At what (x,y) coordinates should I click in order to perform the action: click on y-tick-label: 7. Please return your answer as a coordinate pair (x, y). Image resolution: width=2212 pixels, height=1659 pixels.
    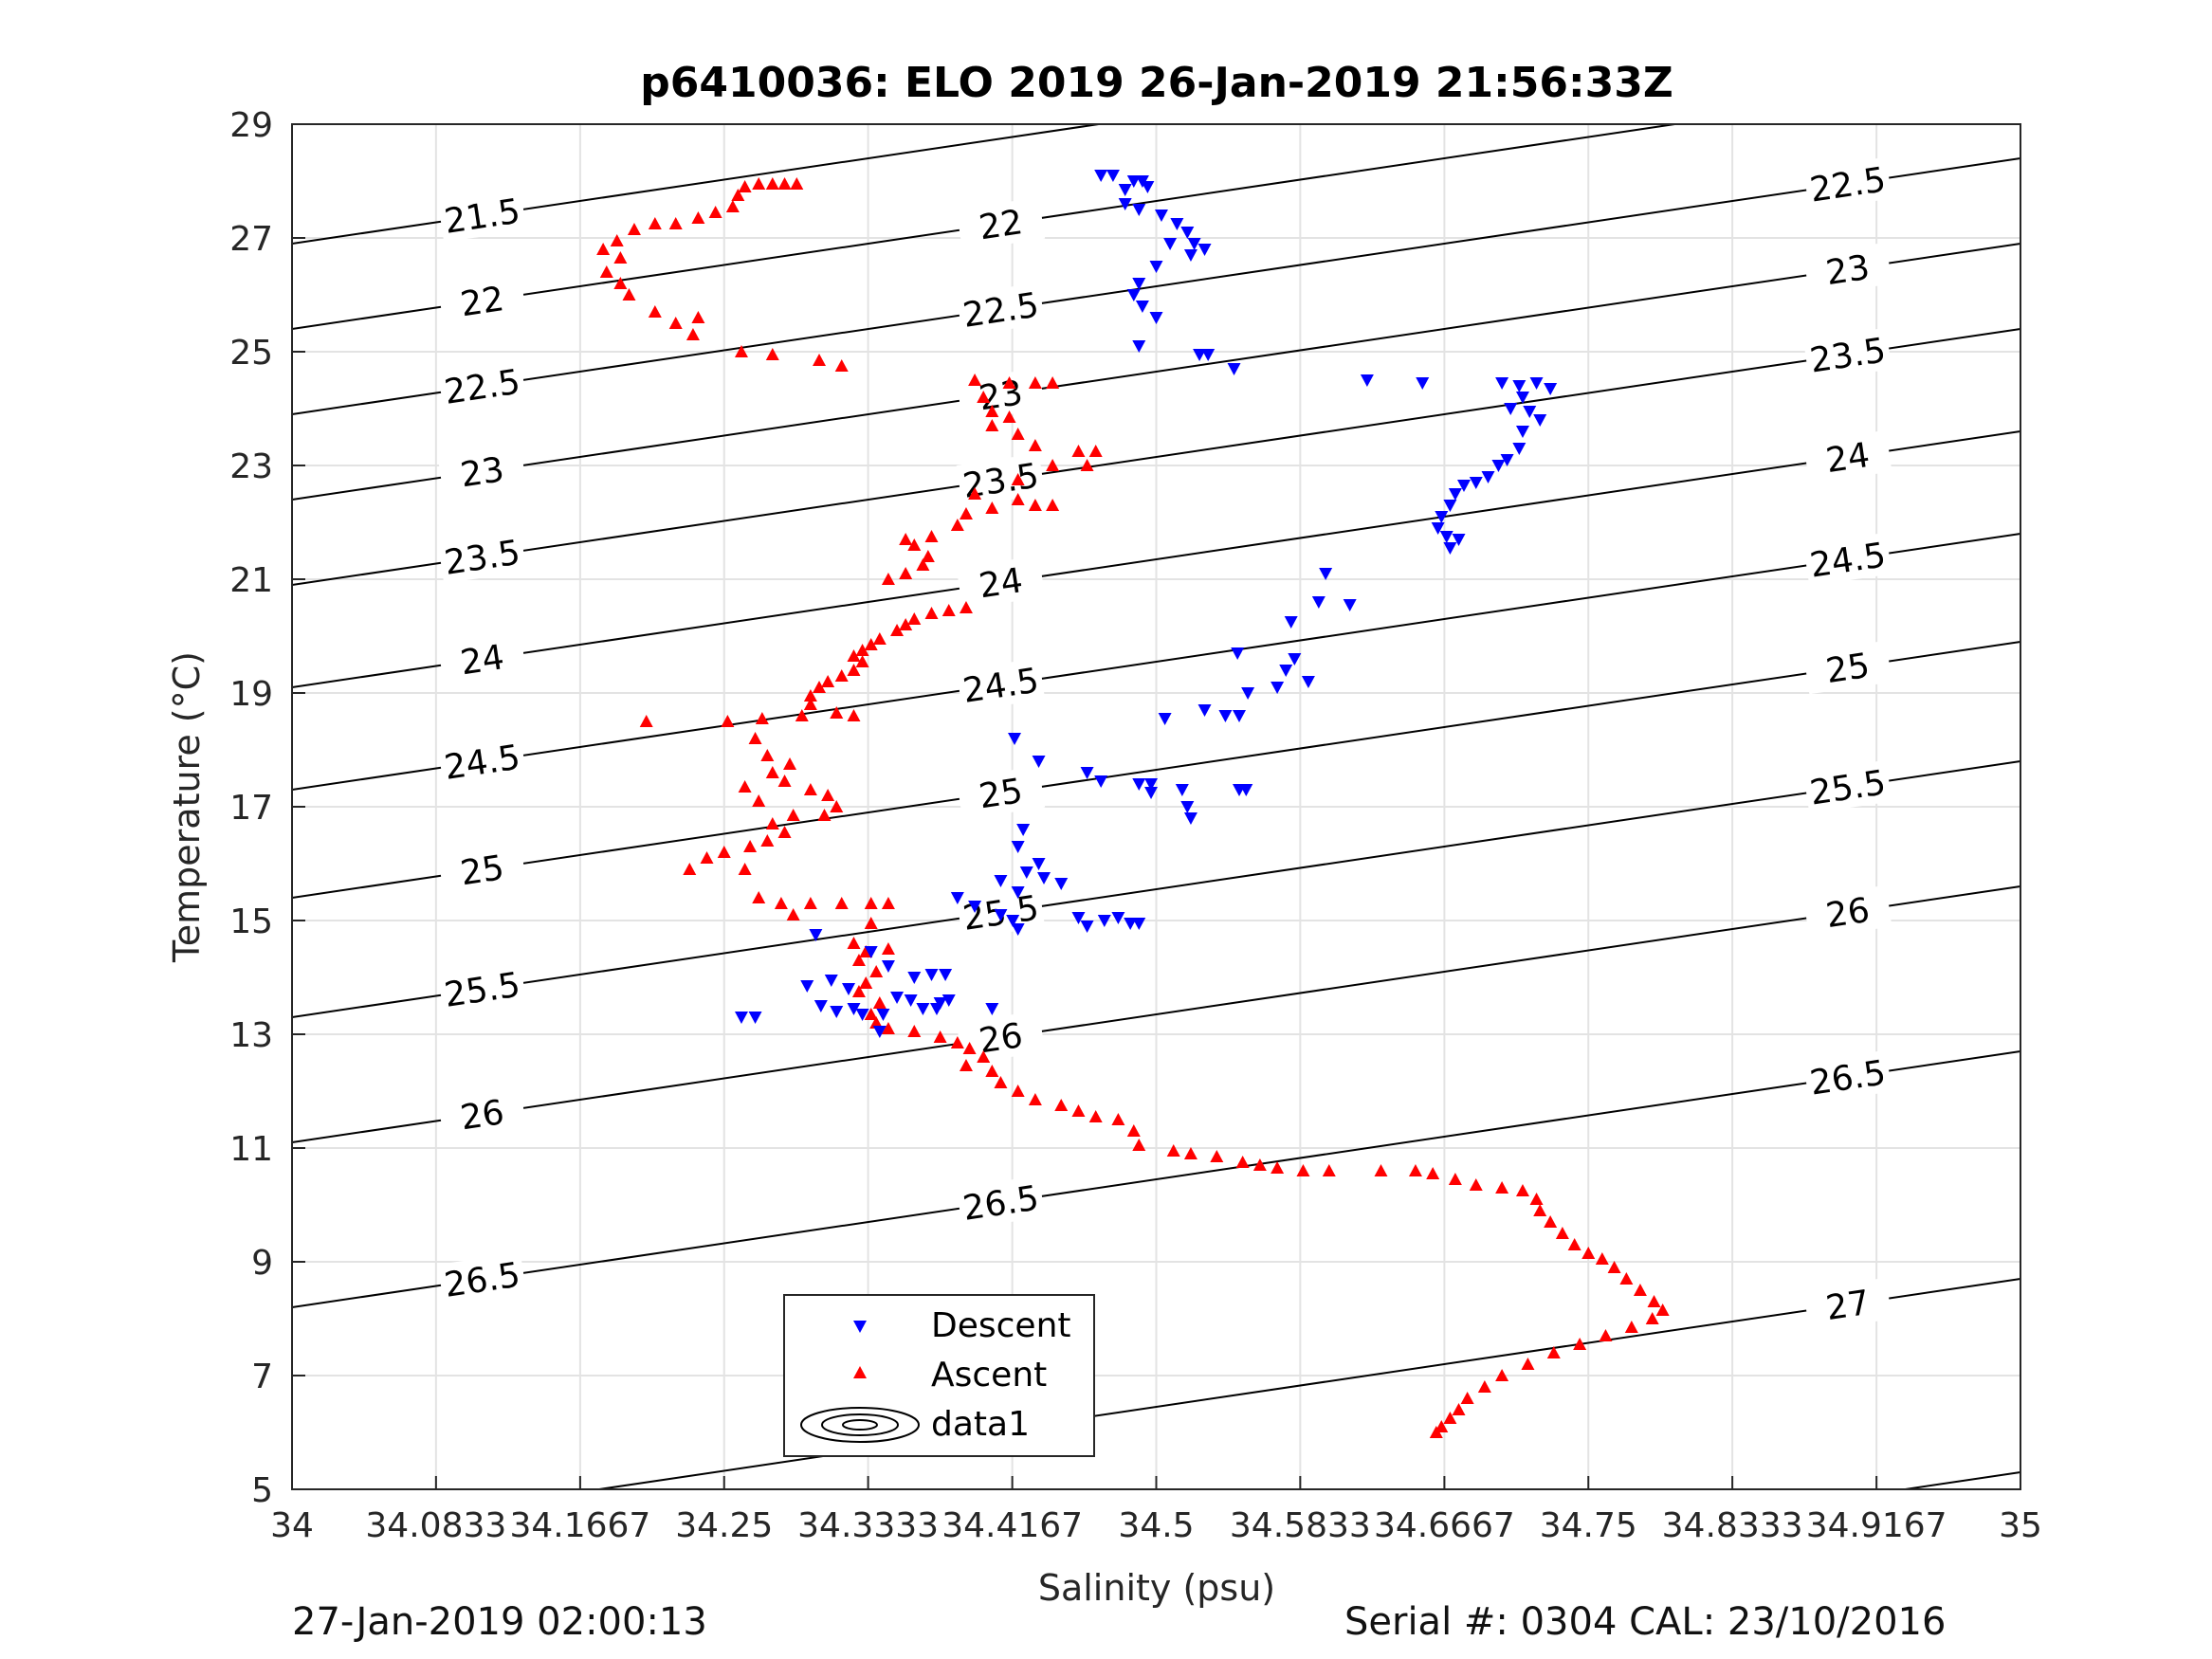
    Looking at the image, I should click on (262, 1377).